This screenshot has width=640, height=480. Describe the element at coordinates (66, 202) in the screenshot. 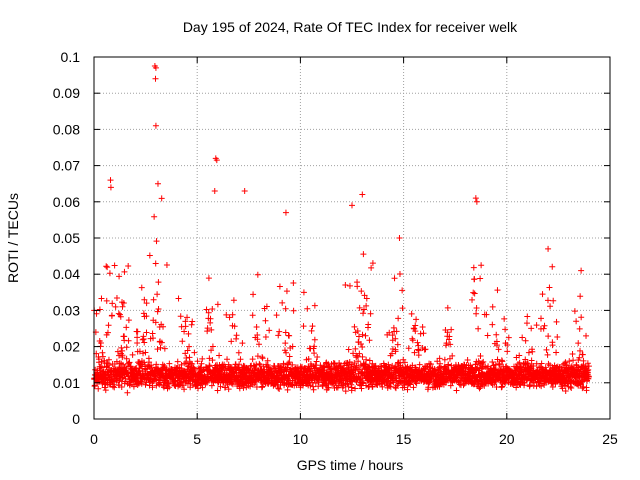

I see `y-tick-label: 0.06` at that location.